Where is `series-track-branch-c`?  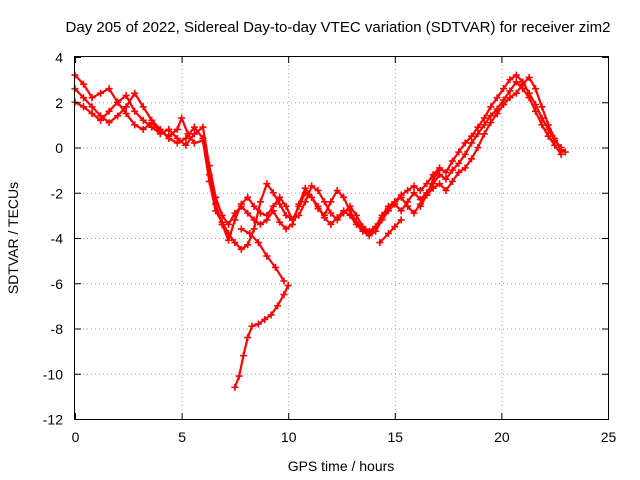
series-track-branch-c is located at coordinates (430, 188).